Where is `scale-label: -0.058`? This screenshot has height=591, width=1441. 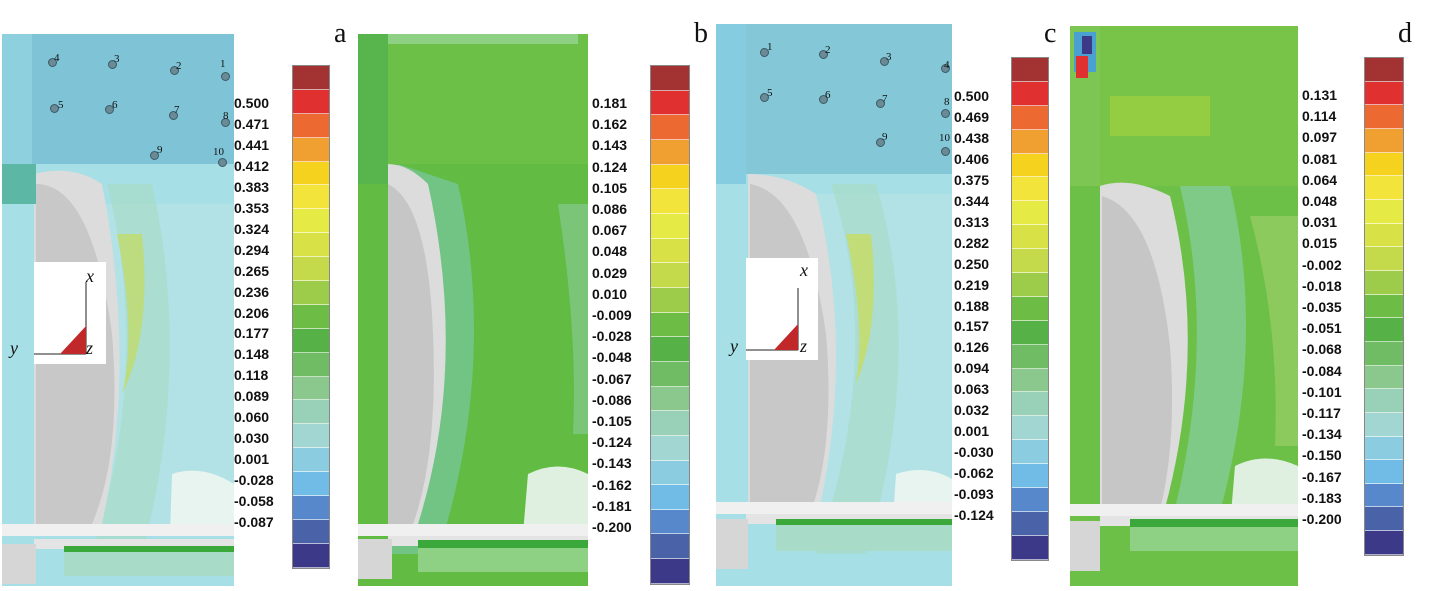 scale-label: -0.058 is located at coordinates (254, 501).